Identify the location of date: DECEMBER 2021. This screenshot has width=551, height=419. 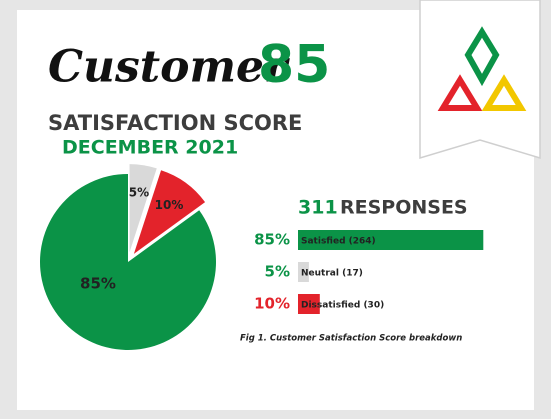
(150, 148).